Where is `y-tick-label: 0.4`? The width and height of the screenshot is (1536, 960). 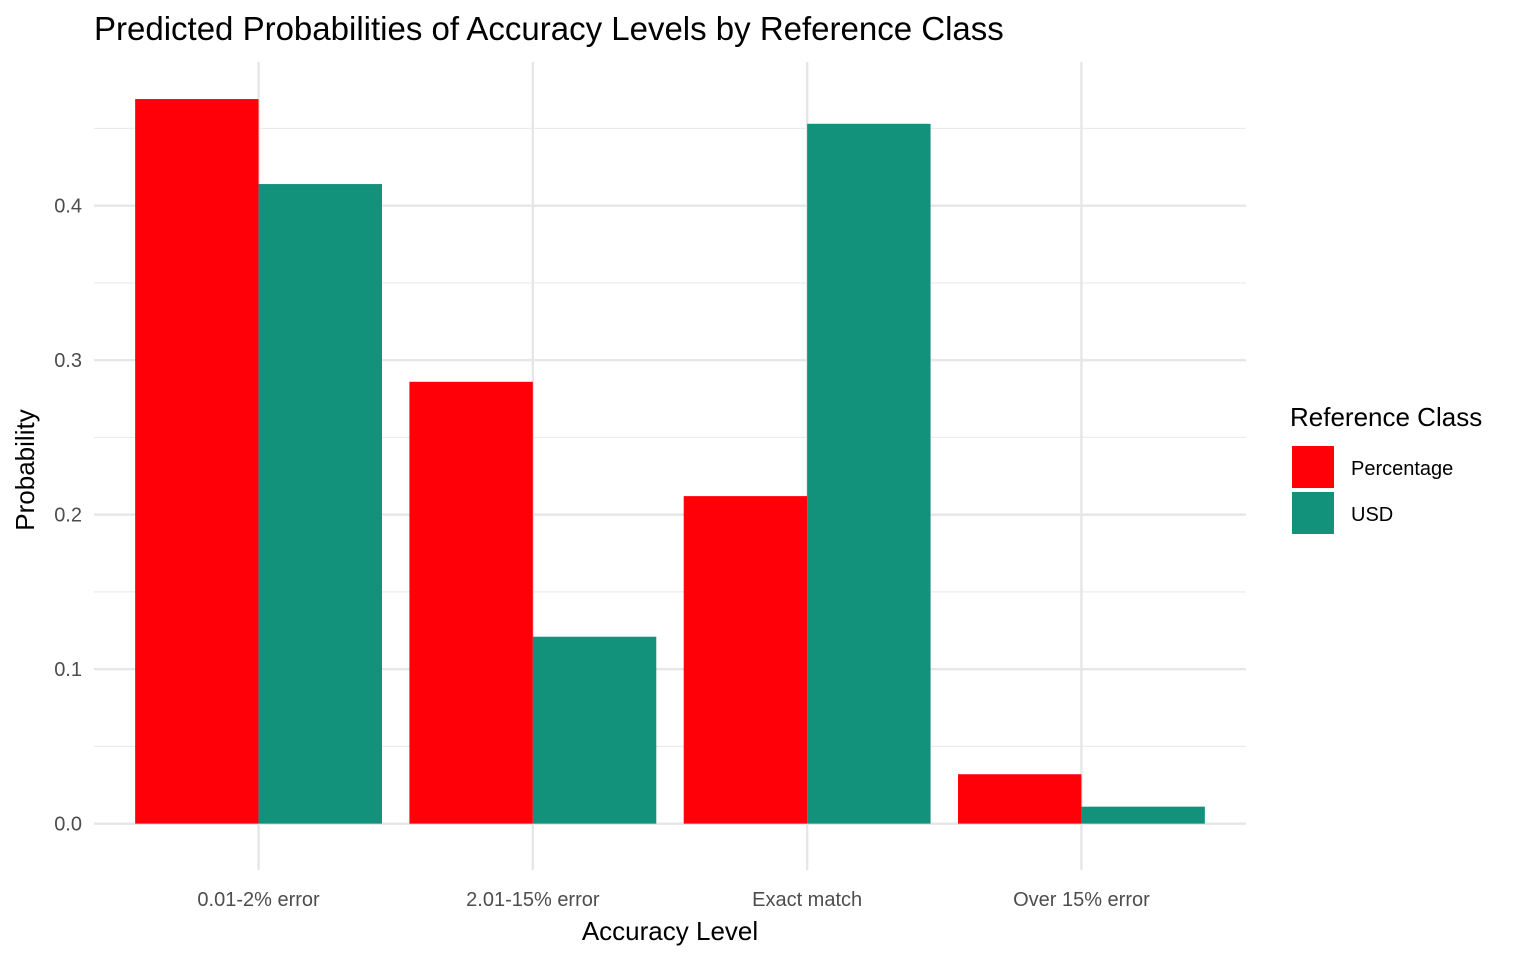 y-tick-label: 0.4 is located at coordinates (68, 207).